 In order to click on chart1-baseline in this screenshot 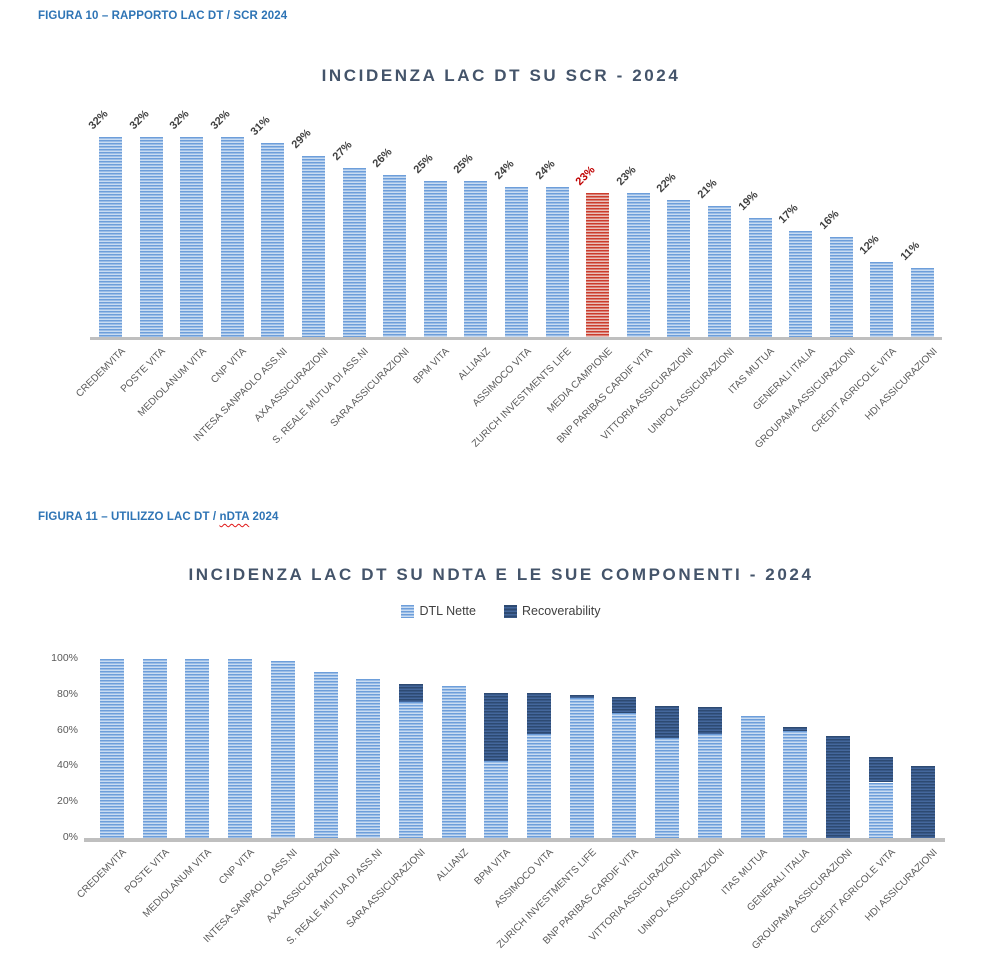, I will do `click(516, 338)`.